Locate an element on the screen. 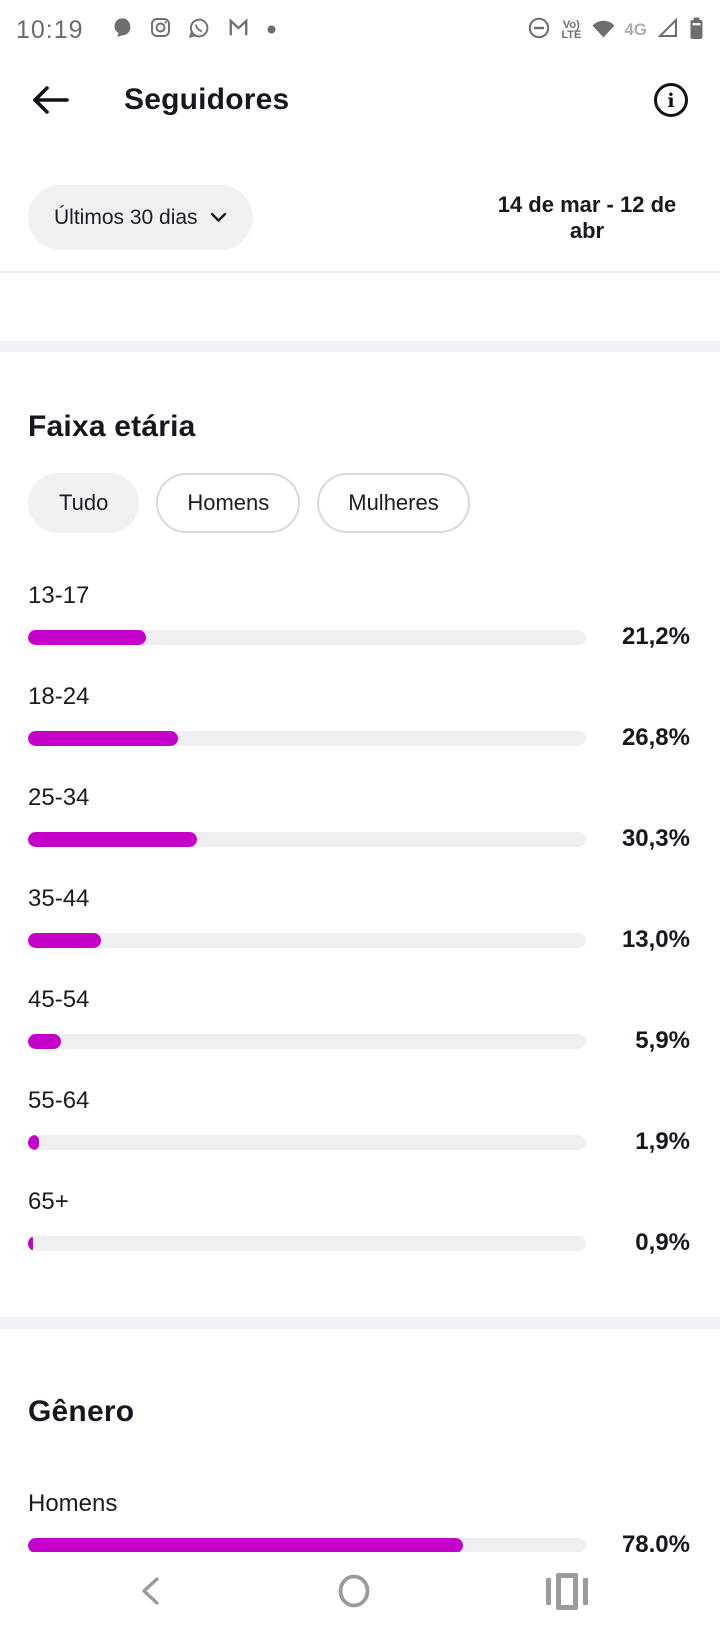  date-range-label: 14 de mar - 12 de abr is located at coordinates (587, 217).